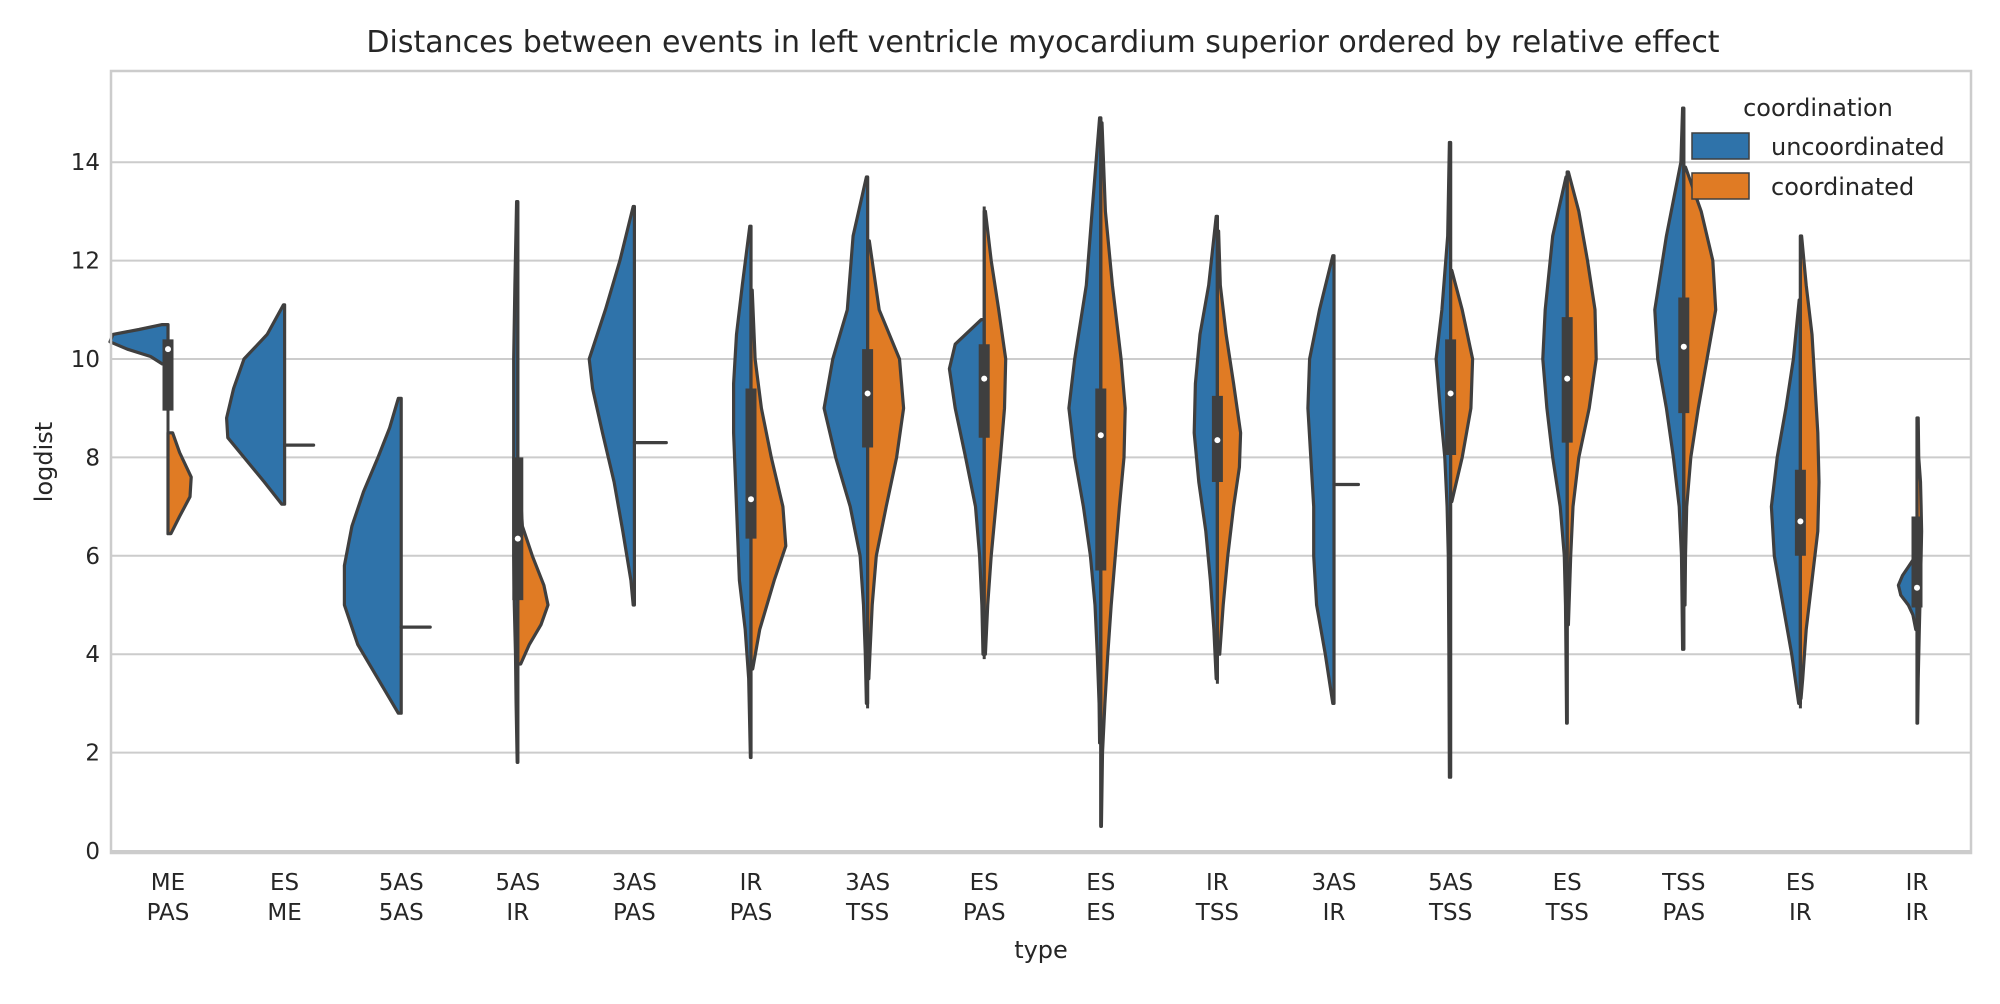 The width and height of the screenshot is (2000, 1004). I want to click on x-axis-label: type, so click(1041, 950).